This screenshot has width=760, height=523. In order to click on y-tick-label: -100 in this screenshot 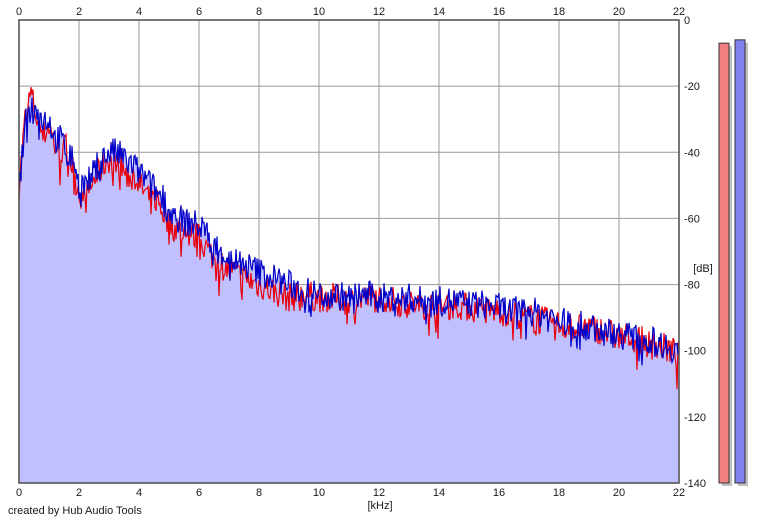, I will do `click(695, 352)`.